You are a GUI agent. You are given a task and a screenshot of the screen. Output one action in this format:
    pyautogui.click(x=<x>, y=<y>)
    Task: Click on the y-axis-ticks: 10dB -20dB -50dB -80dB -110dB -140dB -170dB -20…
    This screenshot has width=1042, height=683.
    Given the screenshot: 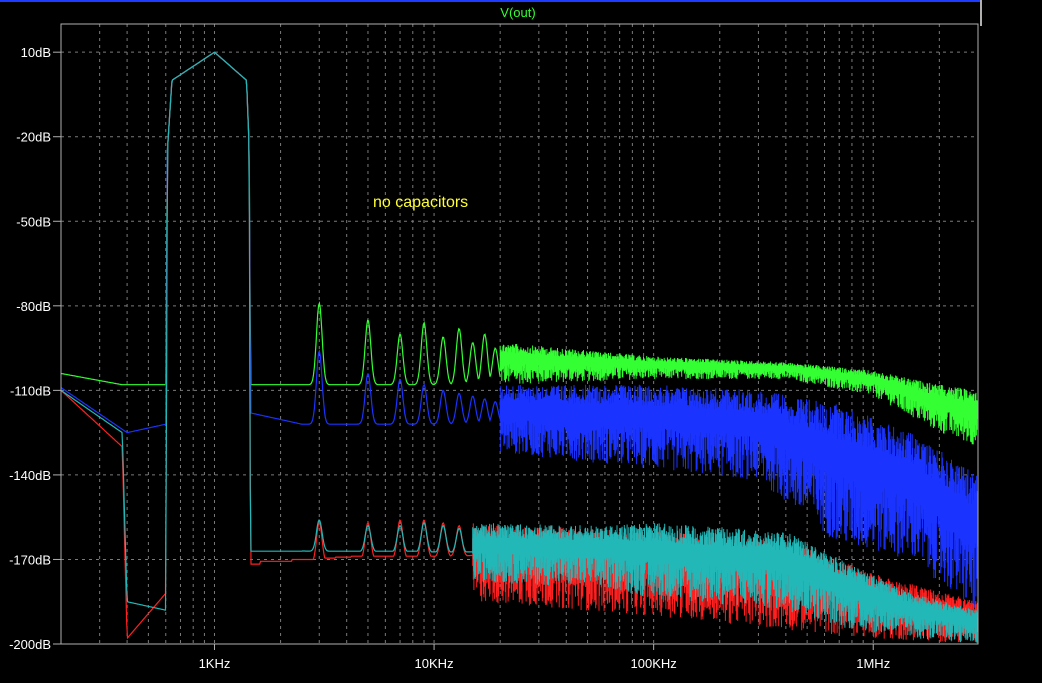 What is the action you would take?
    pyautogui.click(x=35, y=348)
    